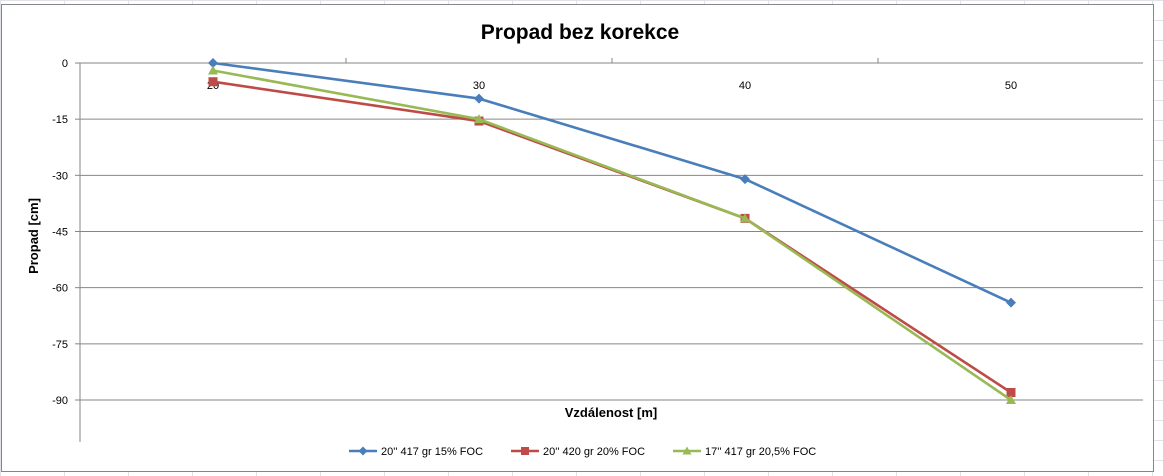 This screenshot has height=476, width=1163. I want to click on x-axis-label: Vzdálenost [m], so click(611, 412).